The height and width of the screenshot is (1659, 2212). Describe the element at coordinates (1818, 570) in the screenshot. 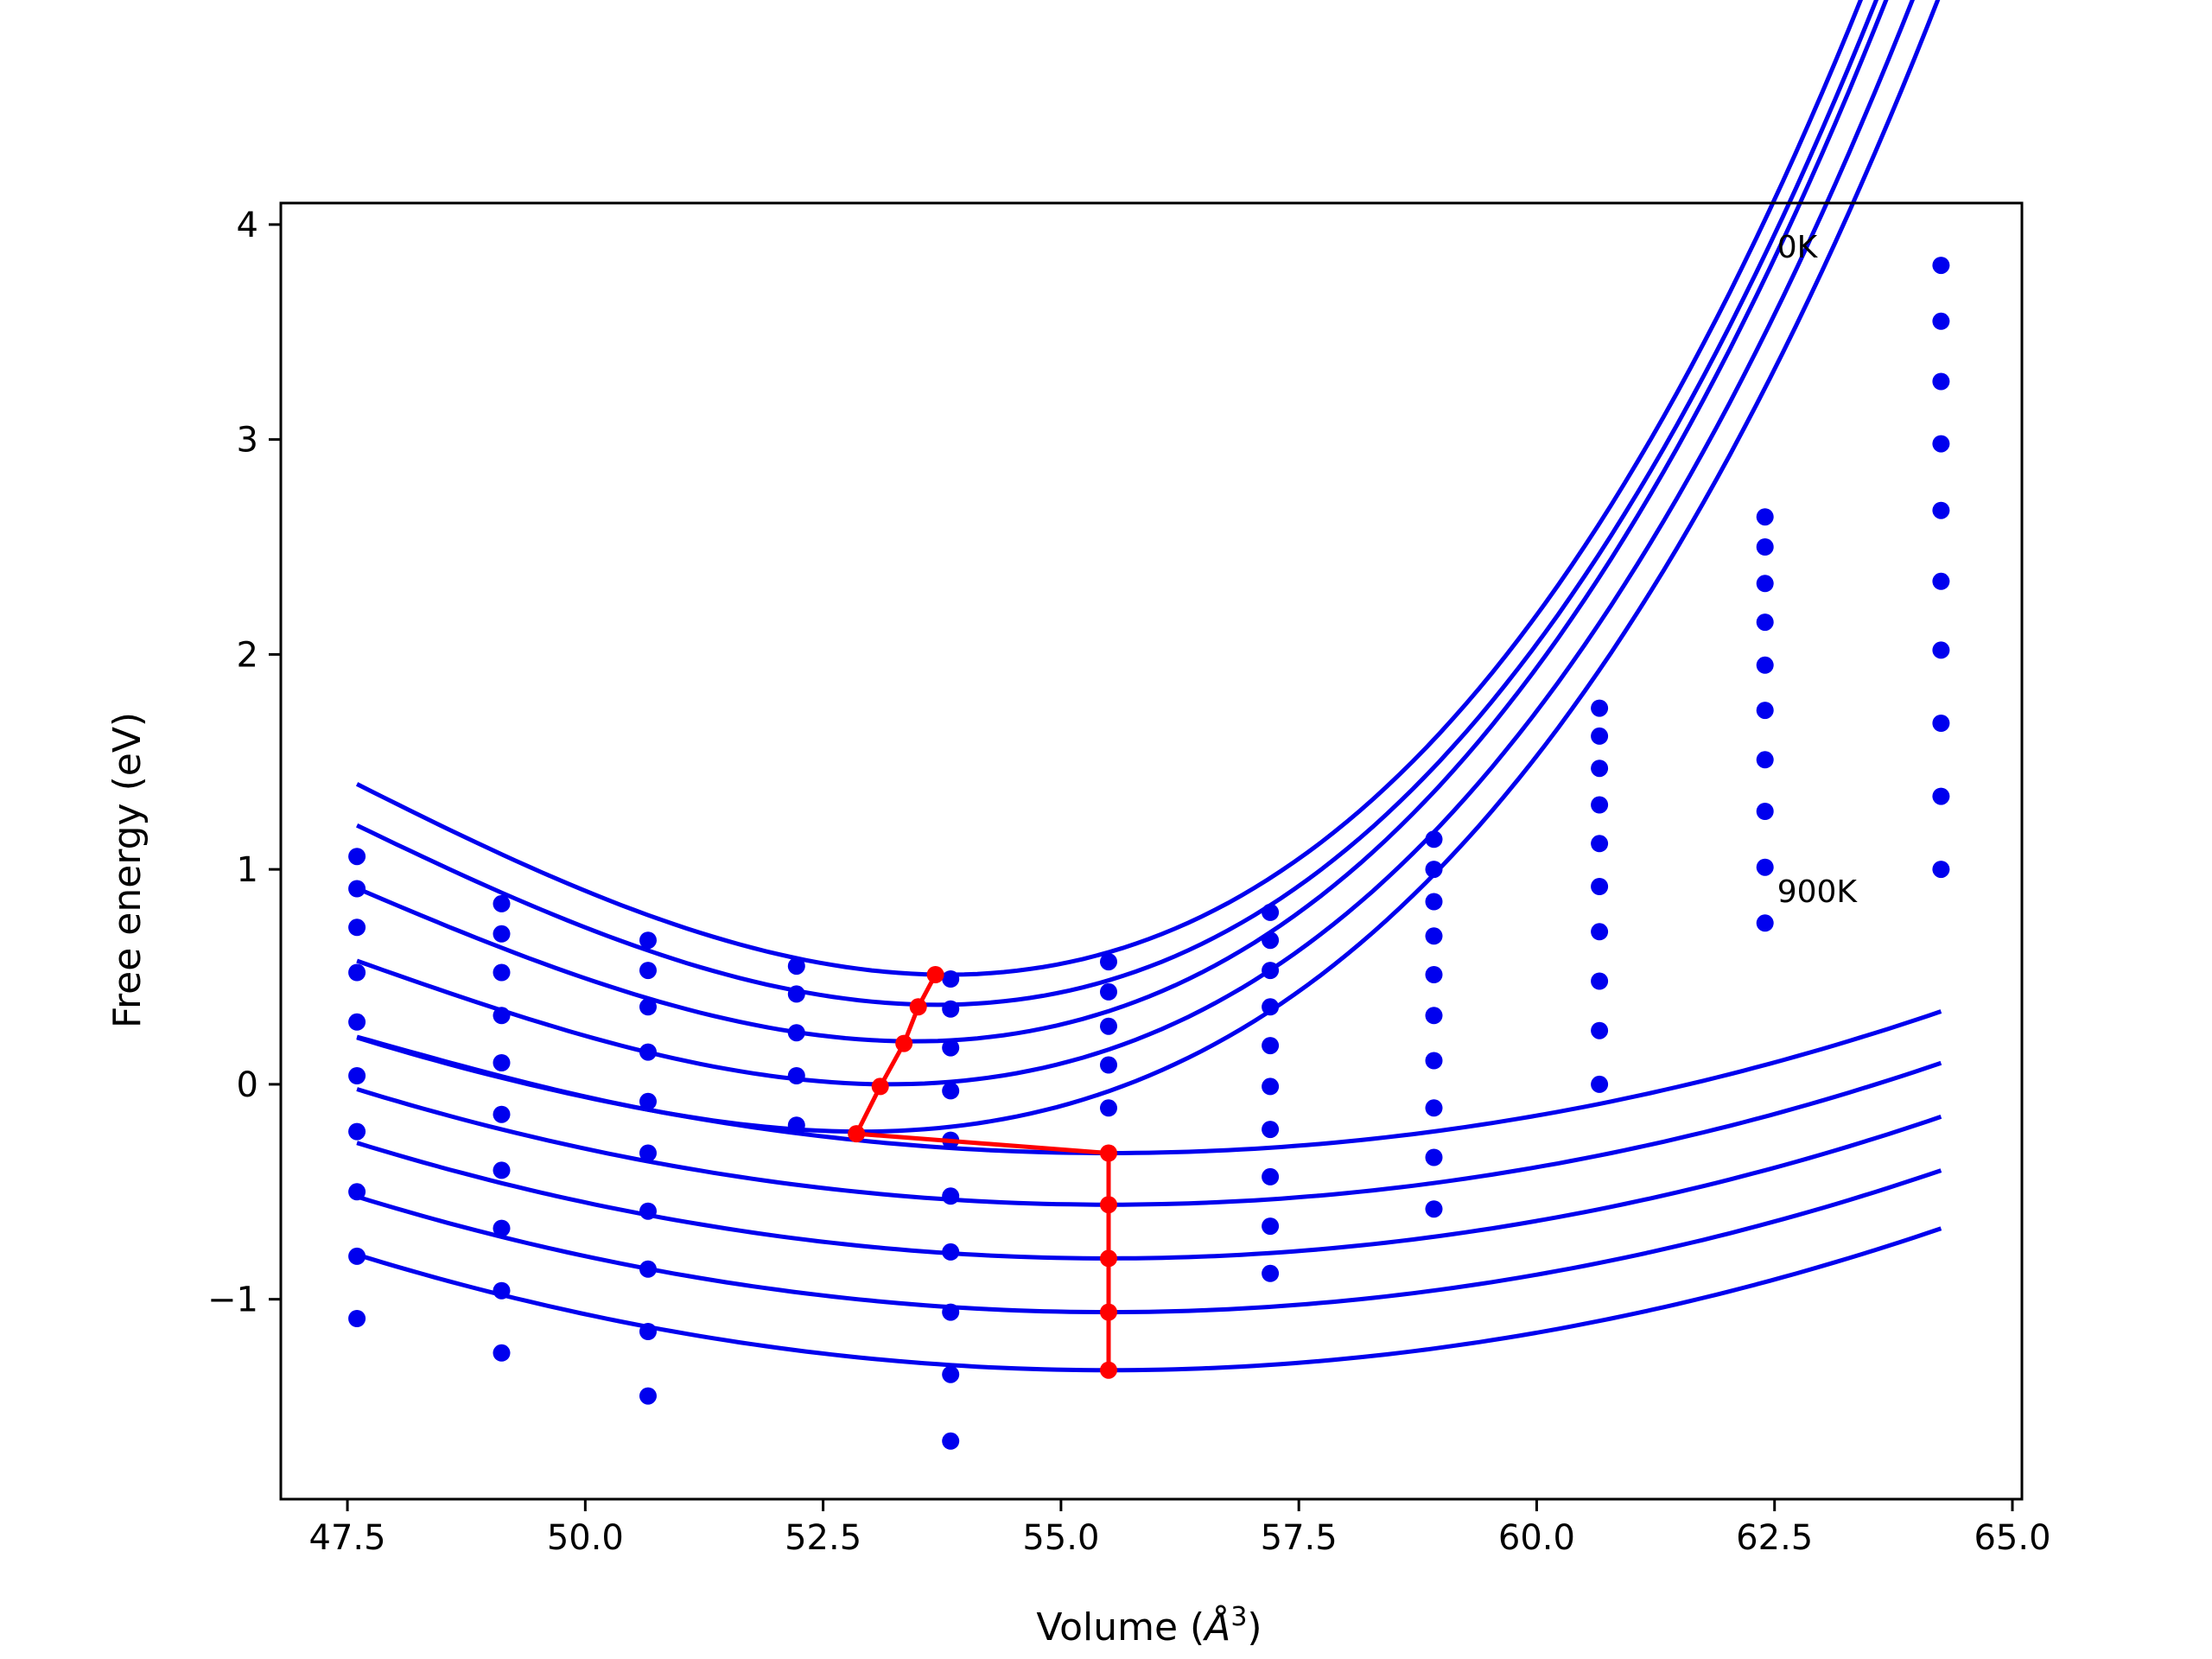

I see `annotations: 0K 900K` at that location.